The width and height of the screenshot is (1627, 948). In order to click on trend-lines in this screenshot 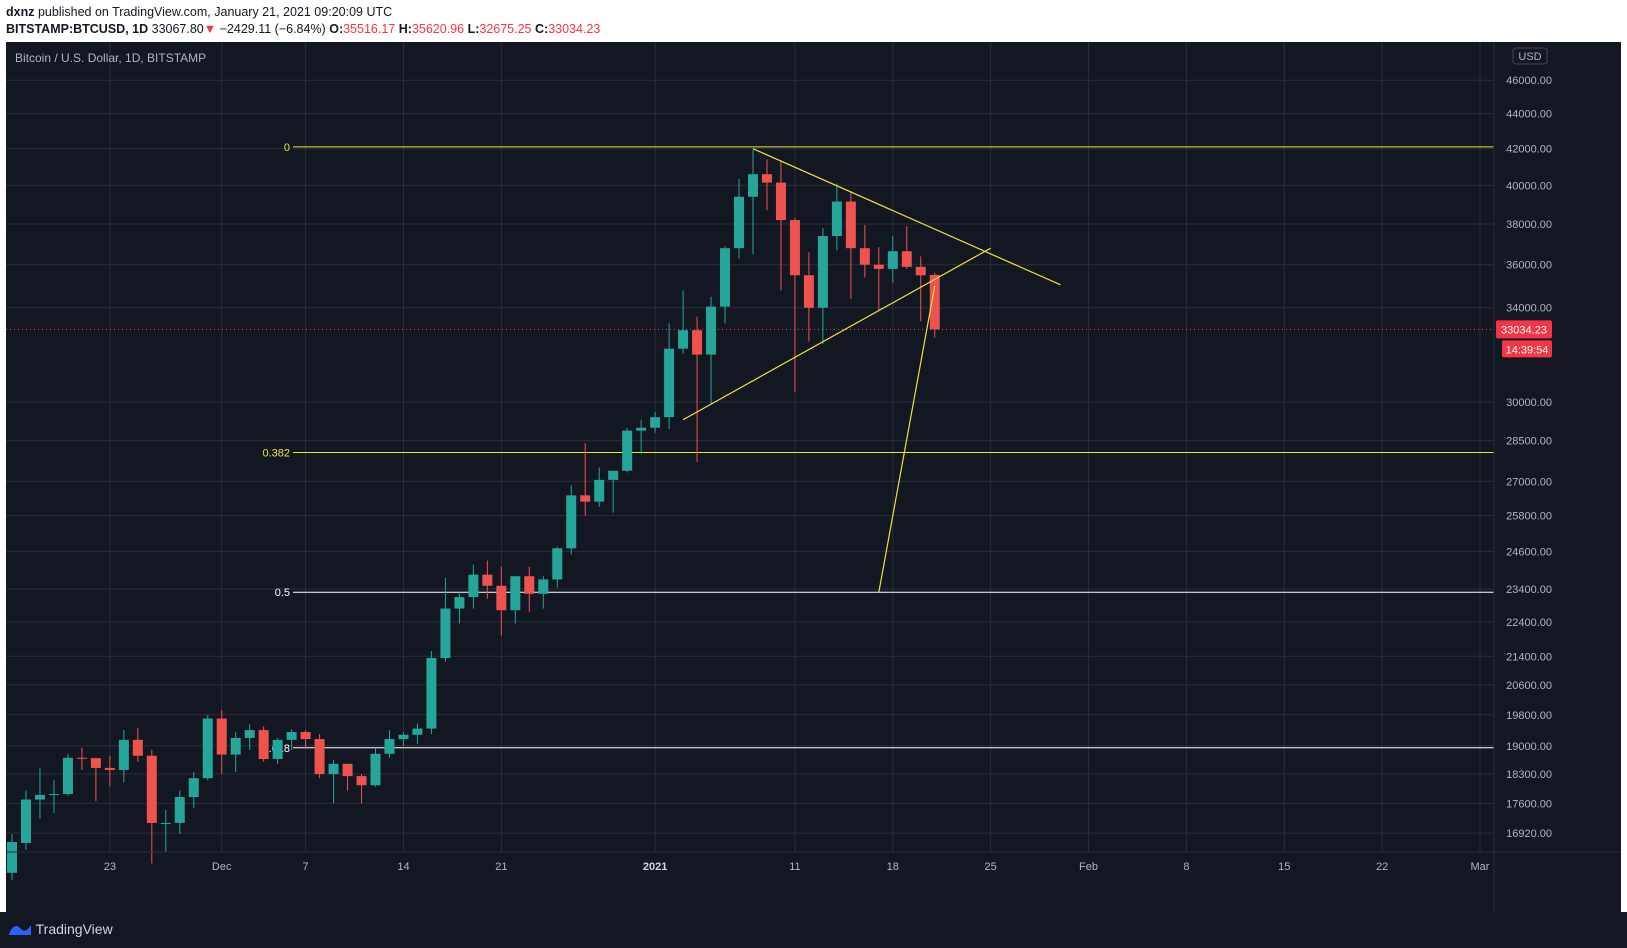, I will do `click(871, 370)`.